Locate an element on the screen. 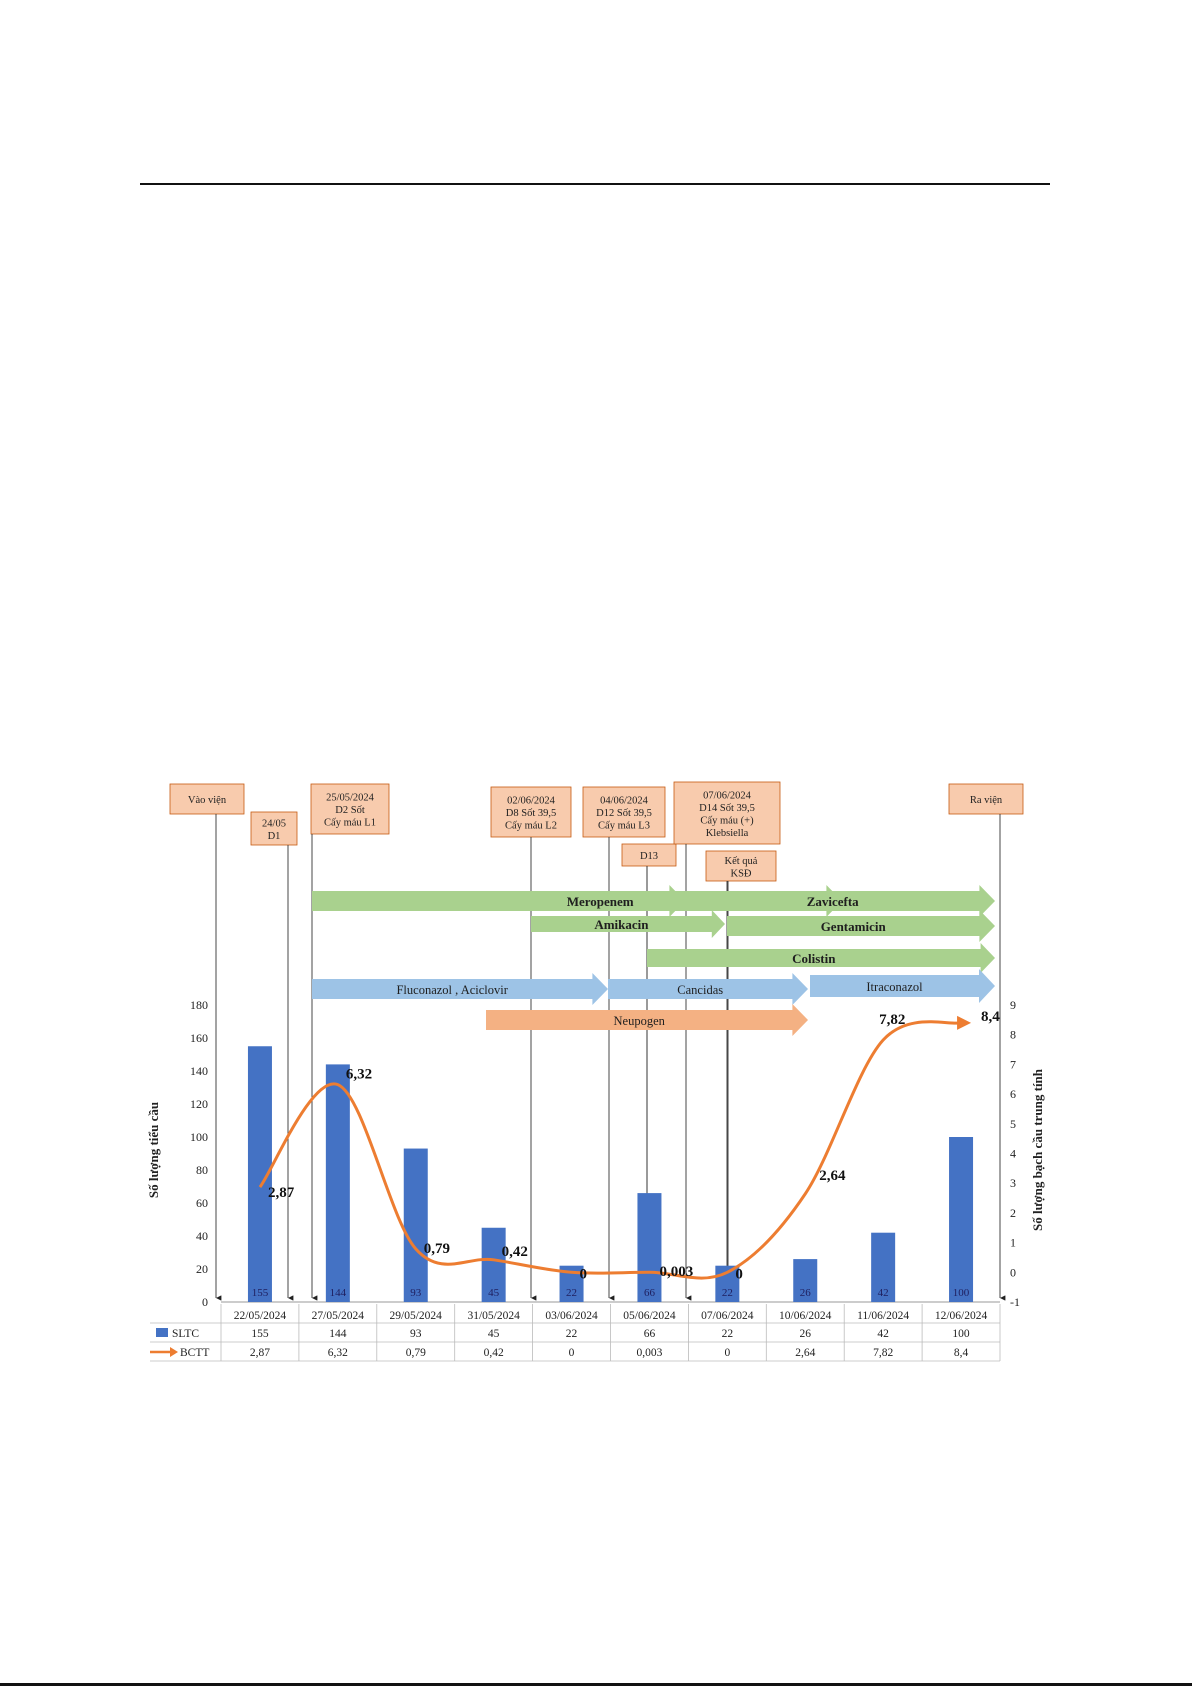  x-tick-label: 11/06/2024 is located at coordinates (883, 1316).